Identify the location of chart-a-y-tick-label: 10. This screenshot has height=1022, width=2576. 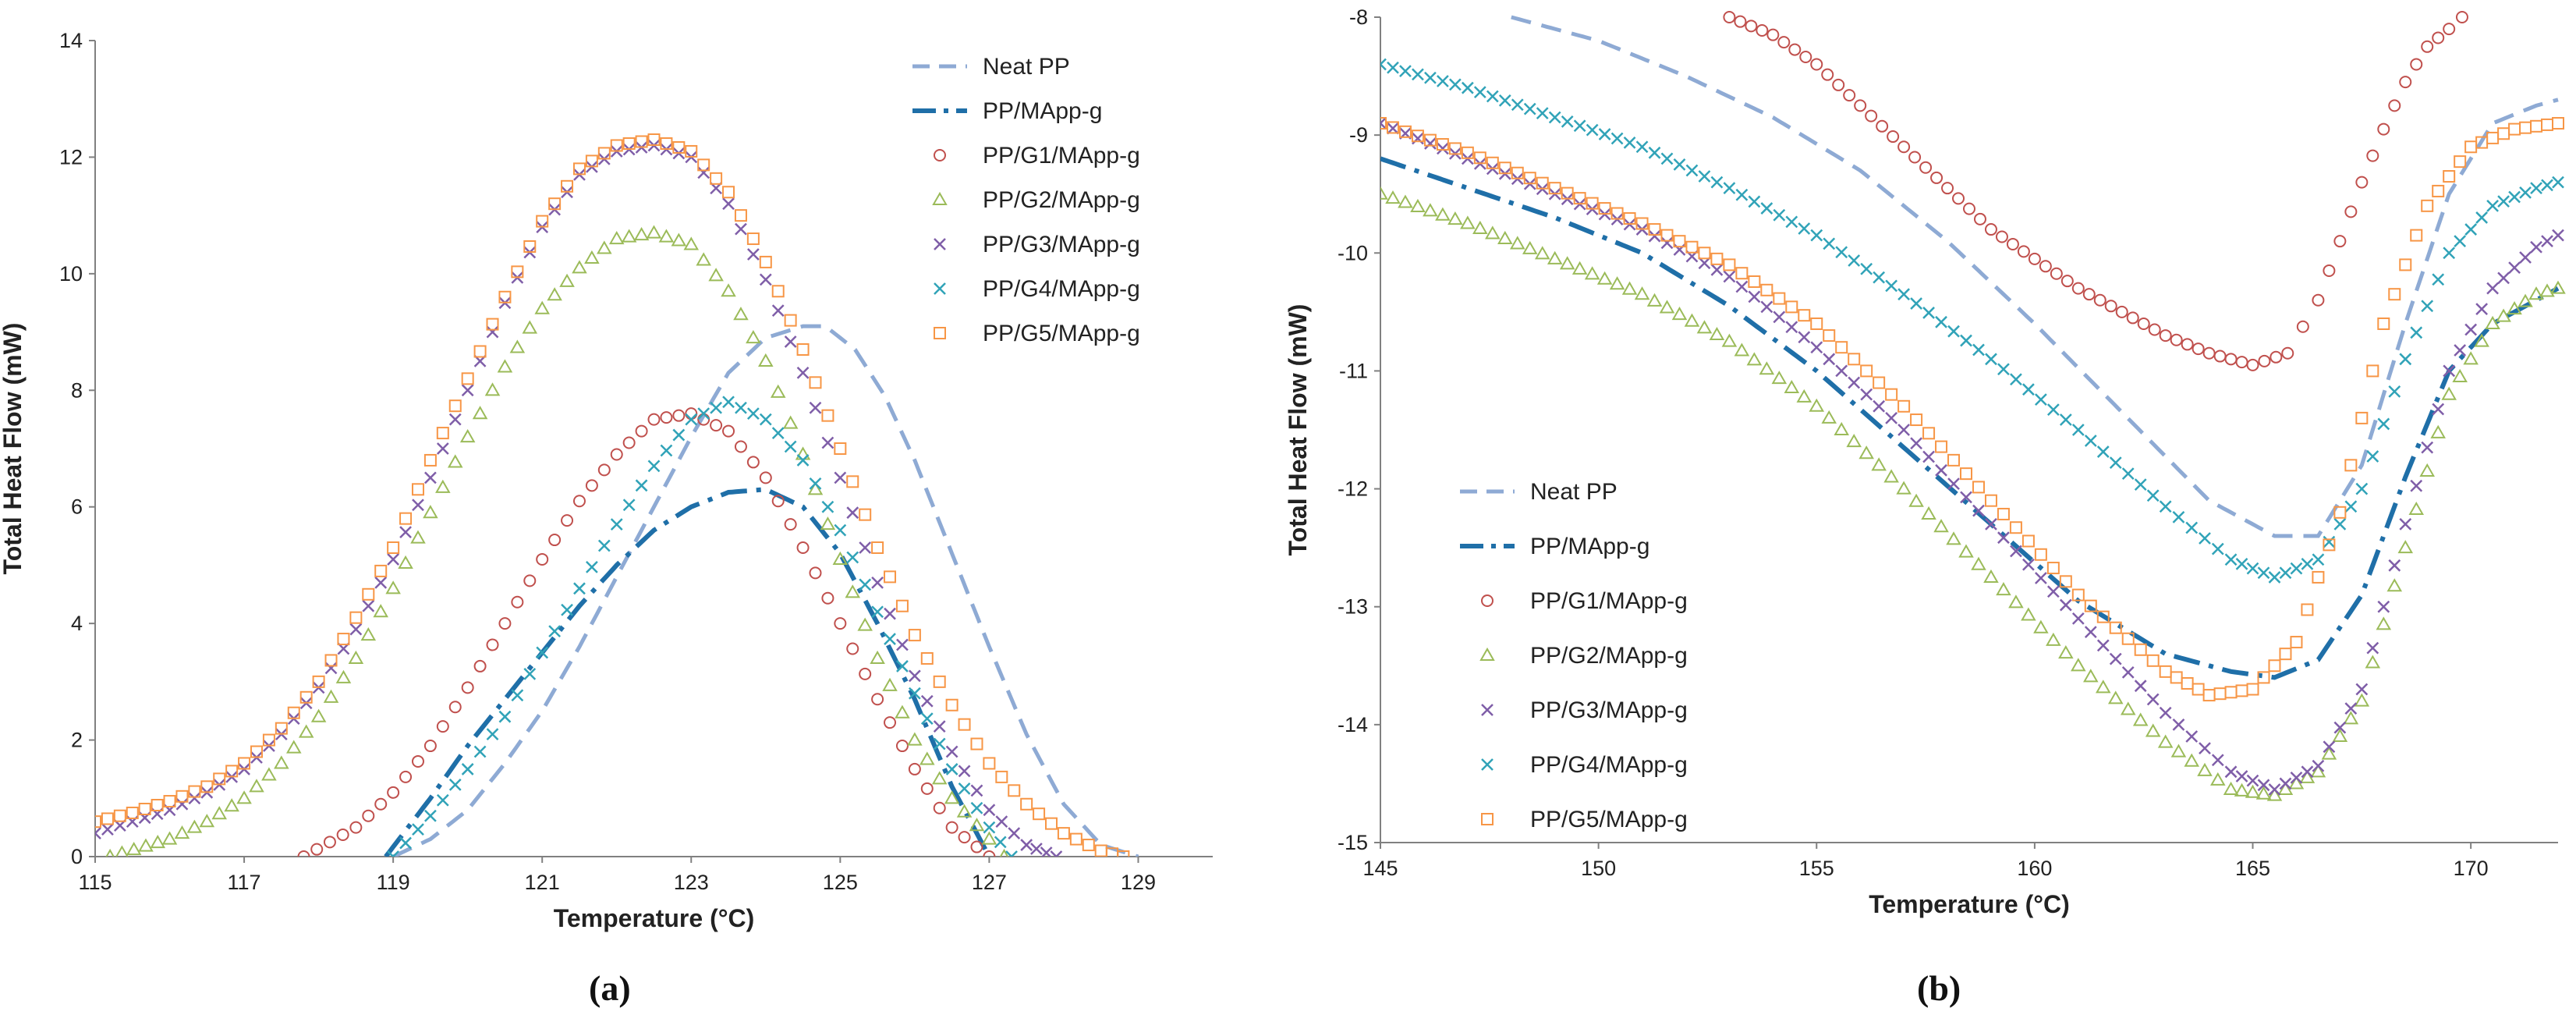
(71, 274).